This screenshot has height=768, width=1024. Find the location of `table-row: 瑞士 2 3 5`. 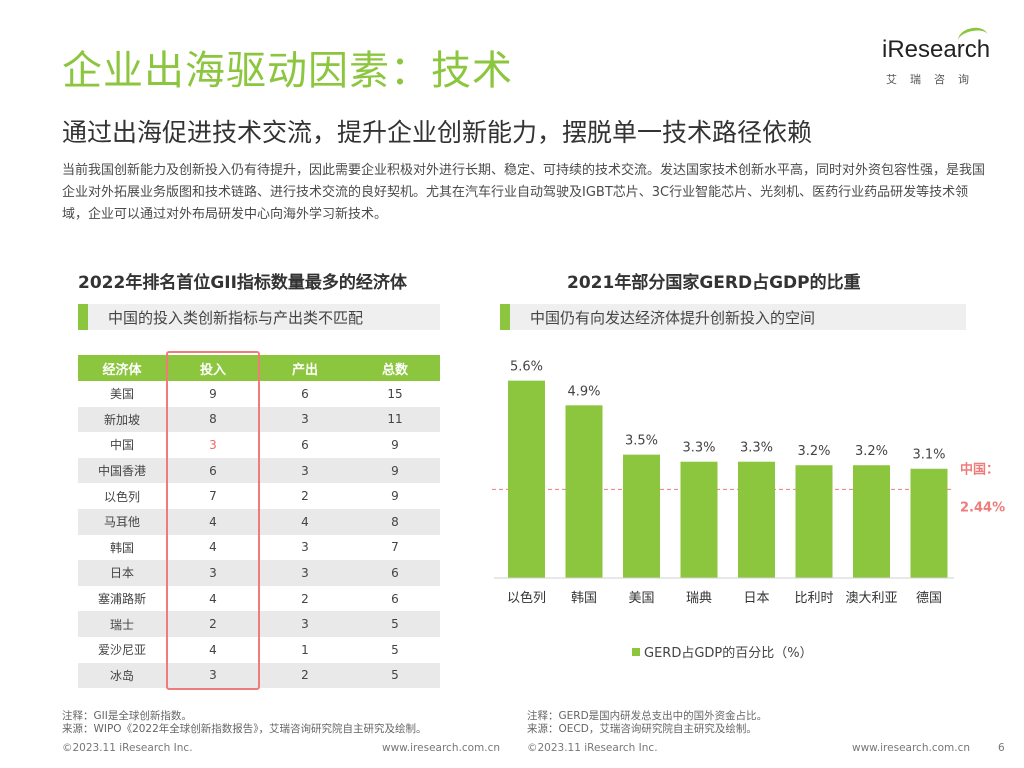

table-row: 瑞士 2 3 5 is located at coordinates (259, 624).